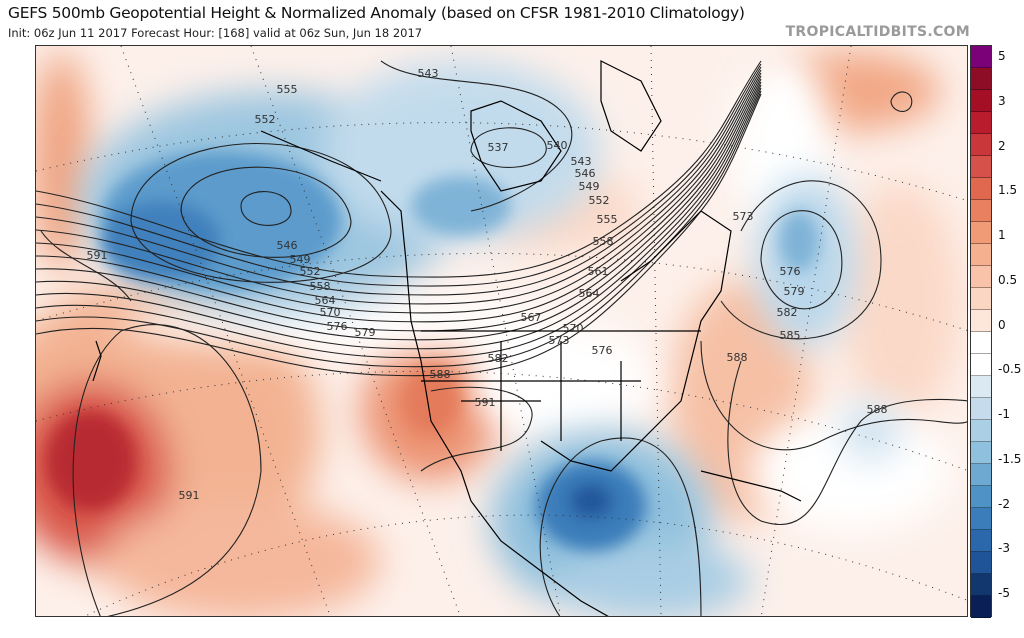 The width and height of the screenshot is (1024, 638). What do you see at coordinates (557, 145) in the screenshot?
I see `contour-label: 540` at bounding box center [557, 145].